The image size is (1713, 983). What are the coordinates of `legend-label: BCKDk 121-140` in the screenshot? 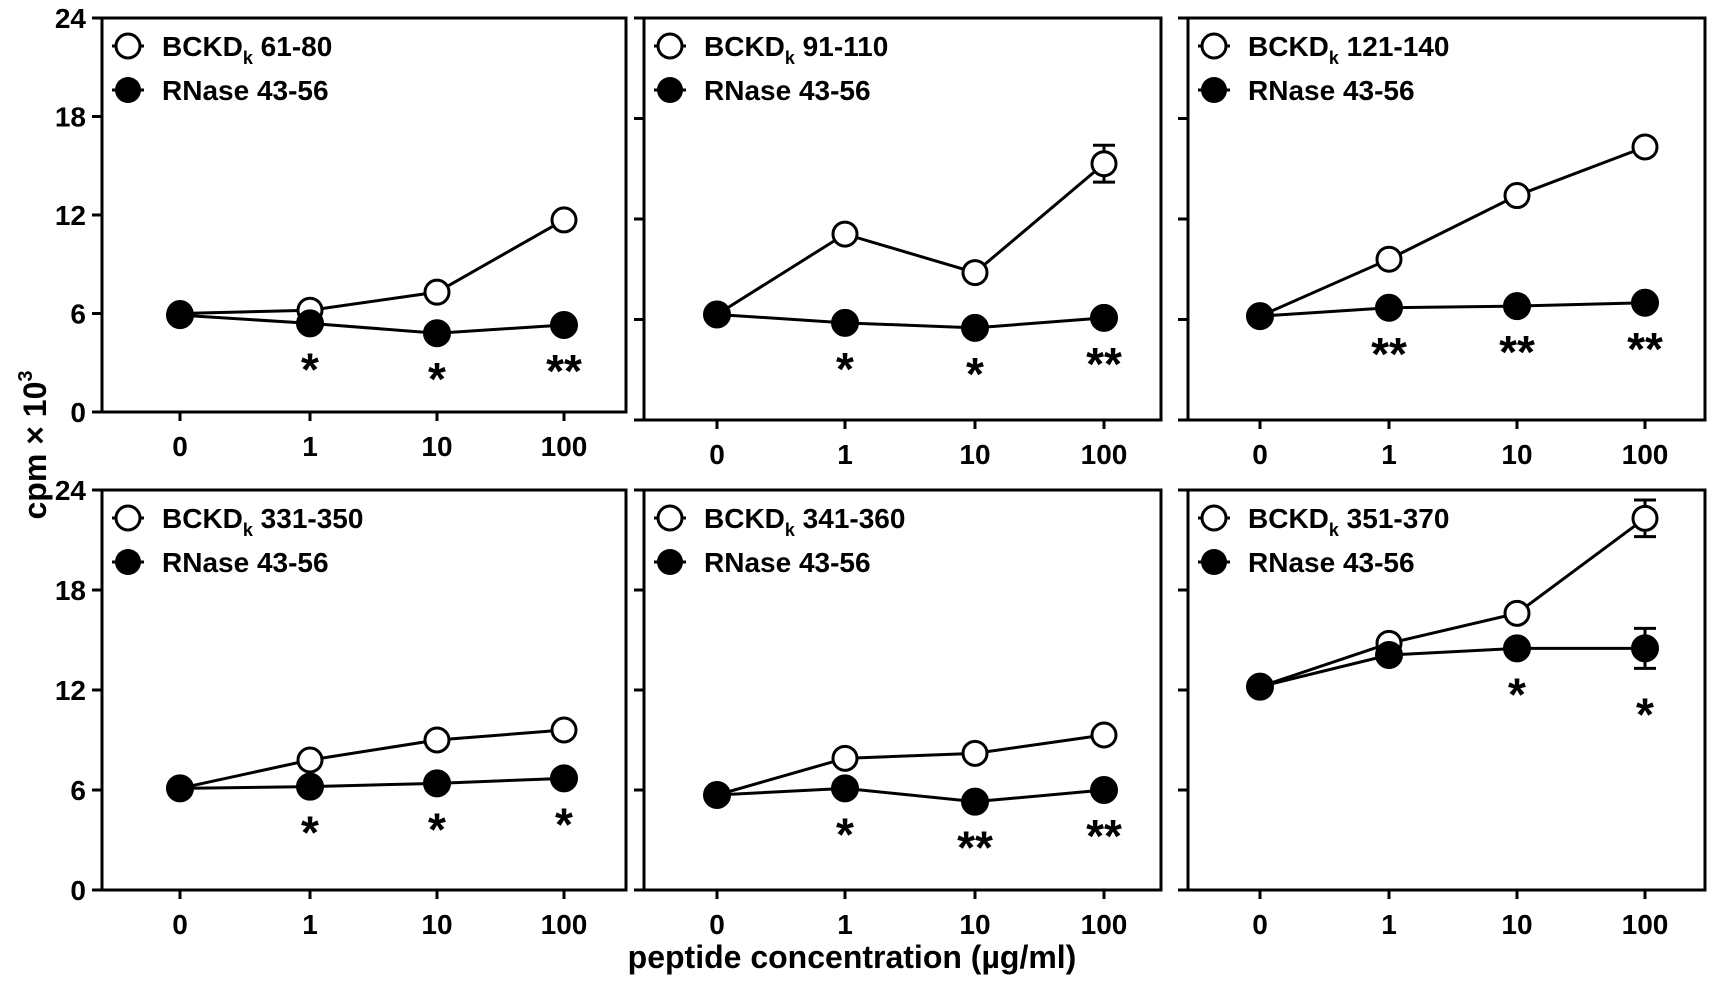 It's located at (1348, 49).